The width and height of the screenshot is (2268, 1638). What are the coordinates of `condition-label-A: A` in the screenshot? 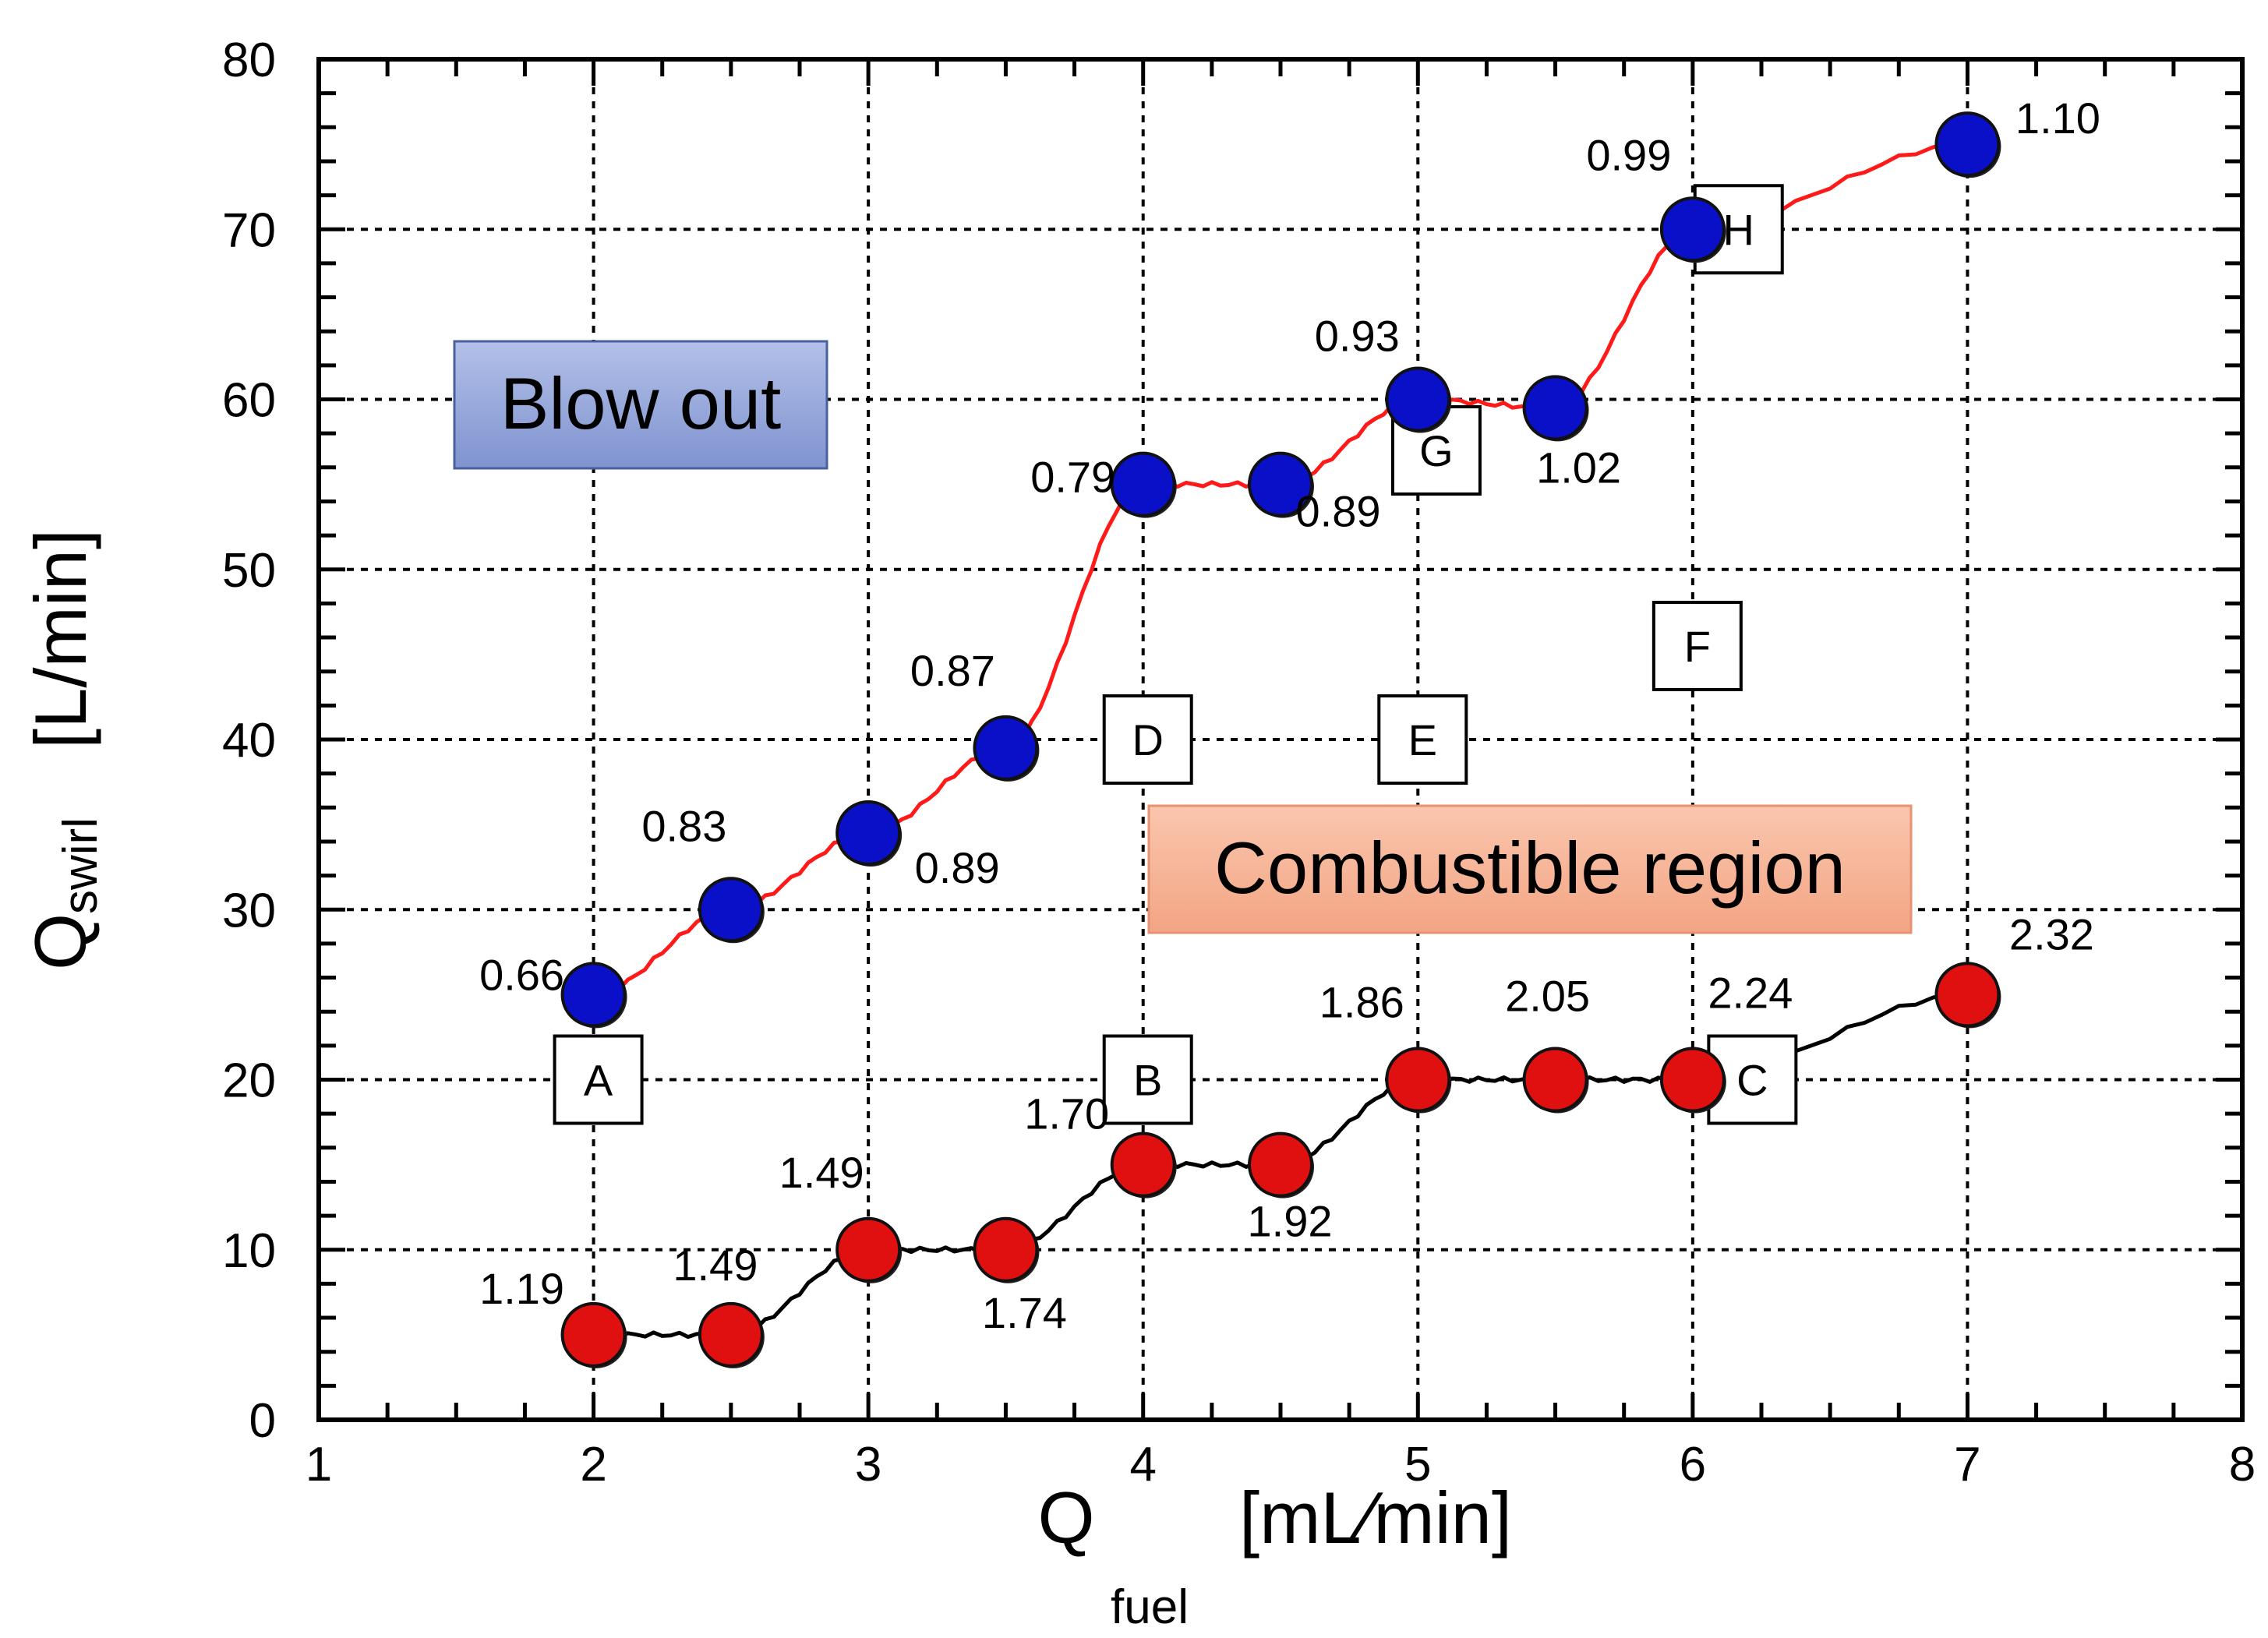 It's located at (598, 1080).